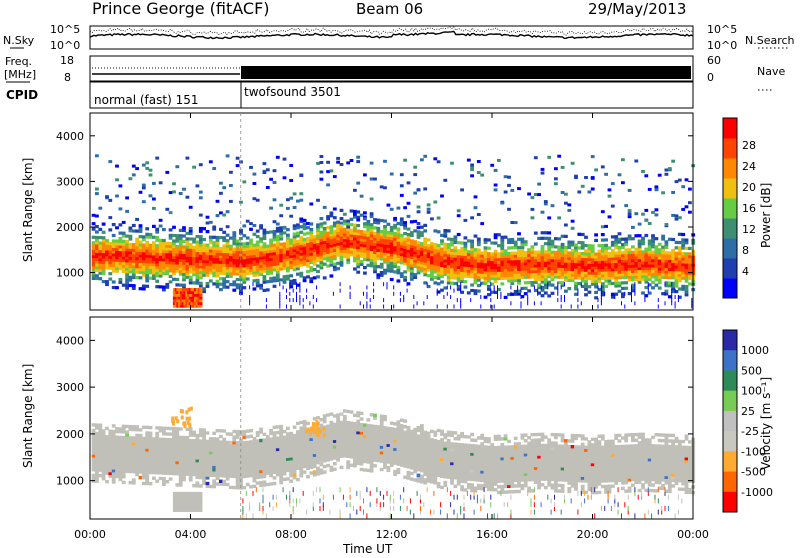 This screenshot has width=800, height=558. I want to click on nave-tick-bottom: 0, so click(710, 77).